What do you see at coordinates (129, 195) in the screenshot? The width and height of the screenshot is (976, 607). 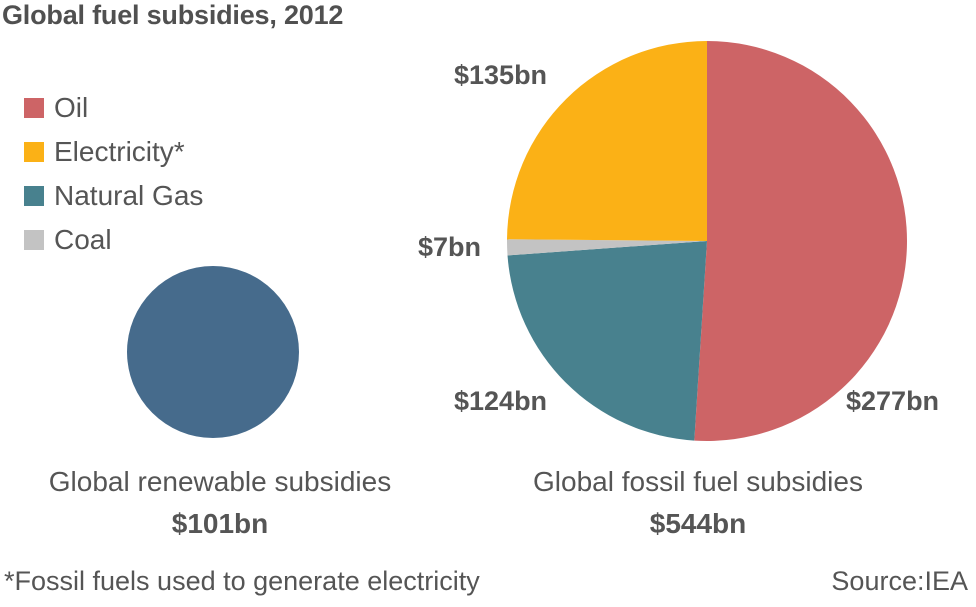 I see `legend-label: Natural Gas` at bounding box center [129, 195].